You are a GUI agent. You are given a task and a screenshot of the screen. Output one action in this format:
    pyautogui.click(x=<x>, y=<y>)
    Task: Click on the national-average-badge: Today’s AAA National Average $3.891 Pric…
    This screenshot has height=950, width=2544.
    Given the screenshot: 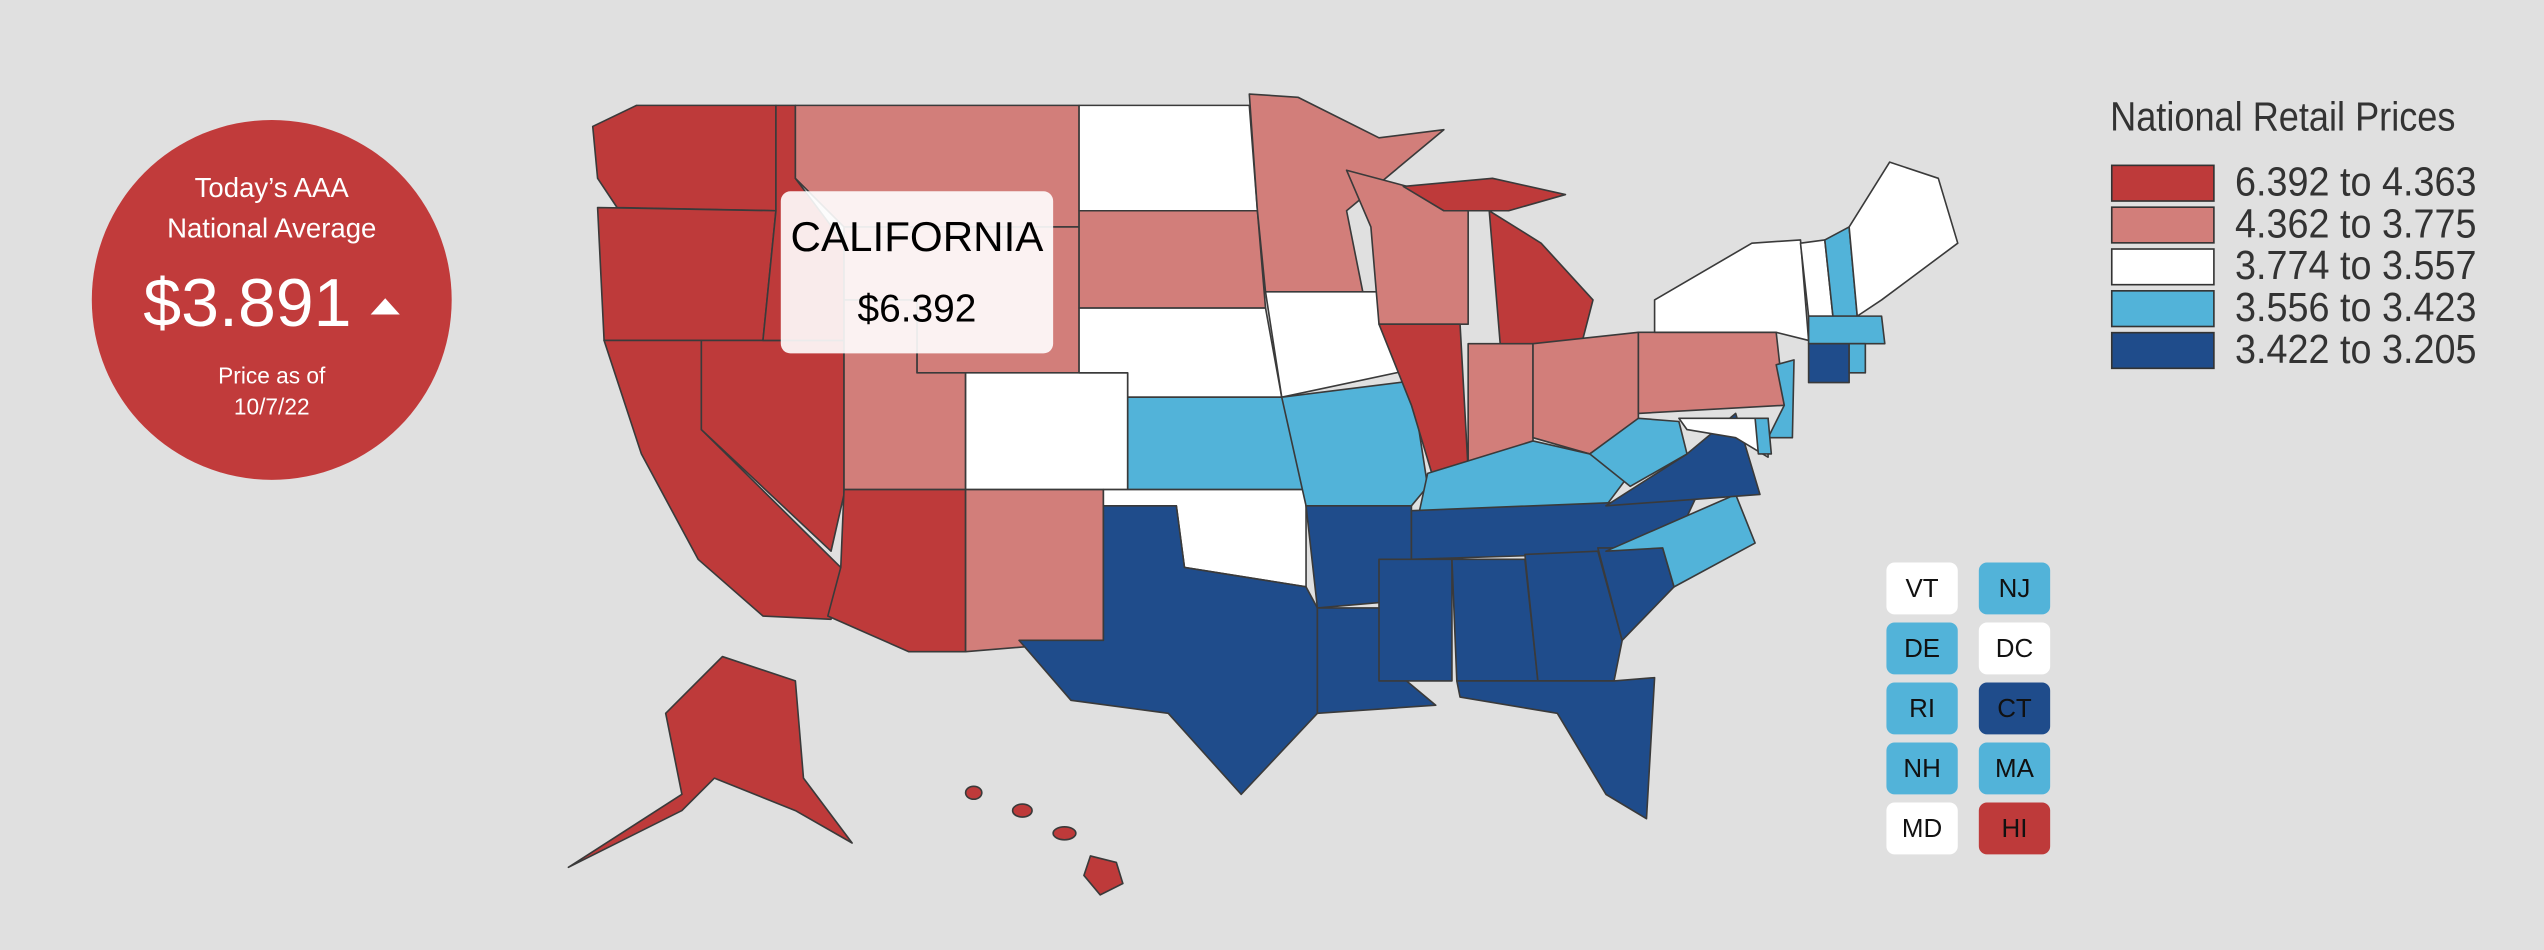 What is the action you would take?
    pyautogui.click(x=271, y=299)
    